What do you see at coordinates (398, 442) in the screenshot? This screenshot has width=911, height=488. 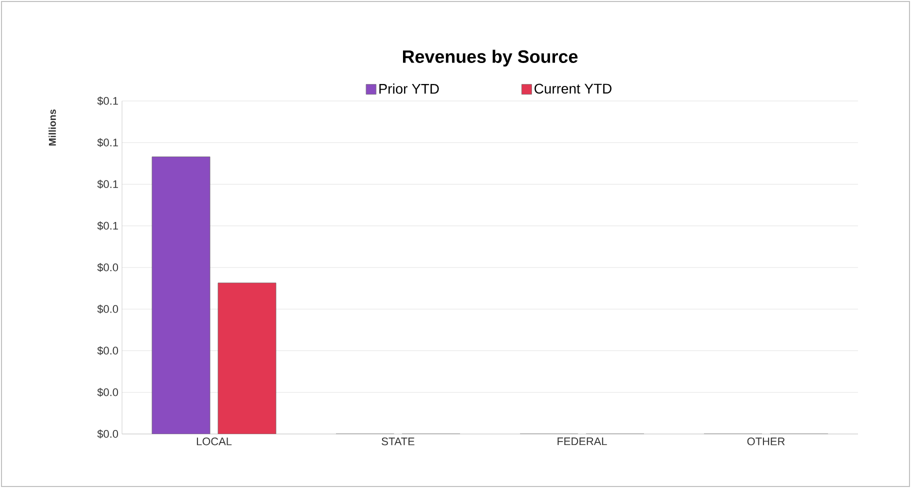 I see `x-tick-label: STATE` at bounding box center [398, 442].